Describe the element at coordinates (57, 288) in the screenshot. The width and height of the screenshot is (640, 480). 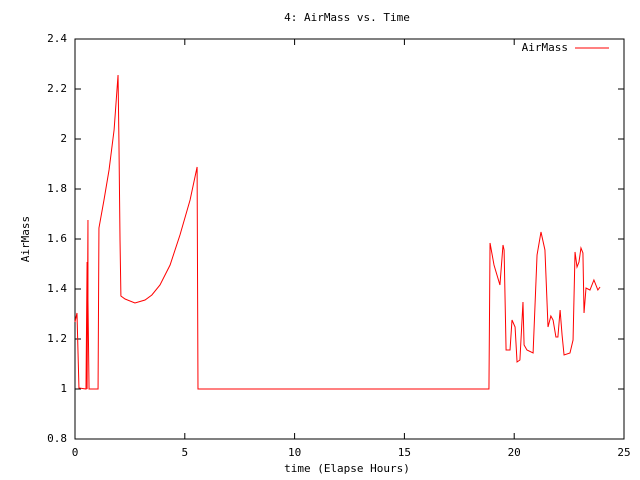
I see `y-tick-label: 1.4` at that location.